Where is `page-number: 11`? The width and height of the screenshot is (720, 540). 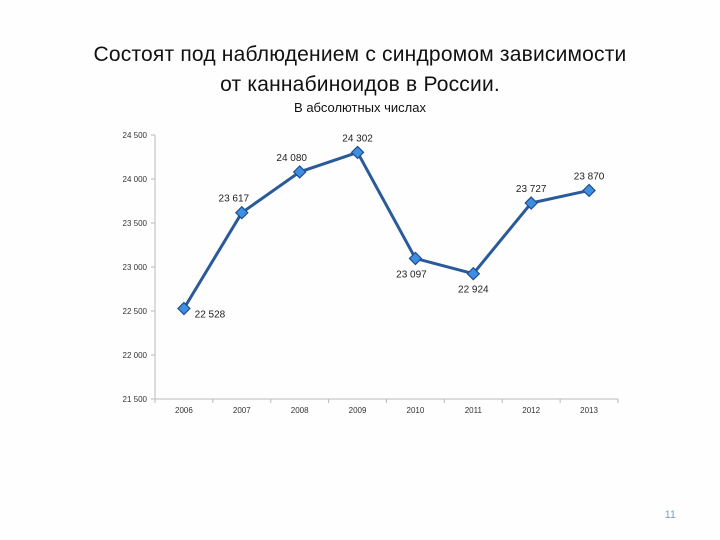
page-number: 11 is located at coordinates (670, 515).